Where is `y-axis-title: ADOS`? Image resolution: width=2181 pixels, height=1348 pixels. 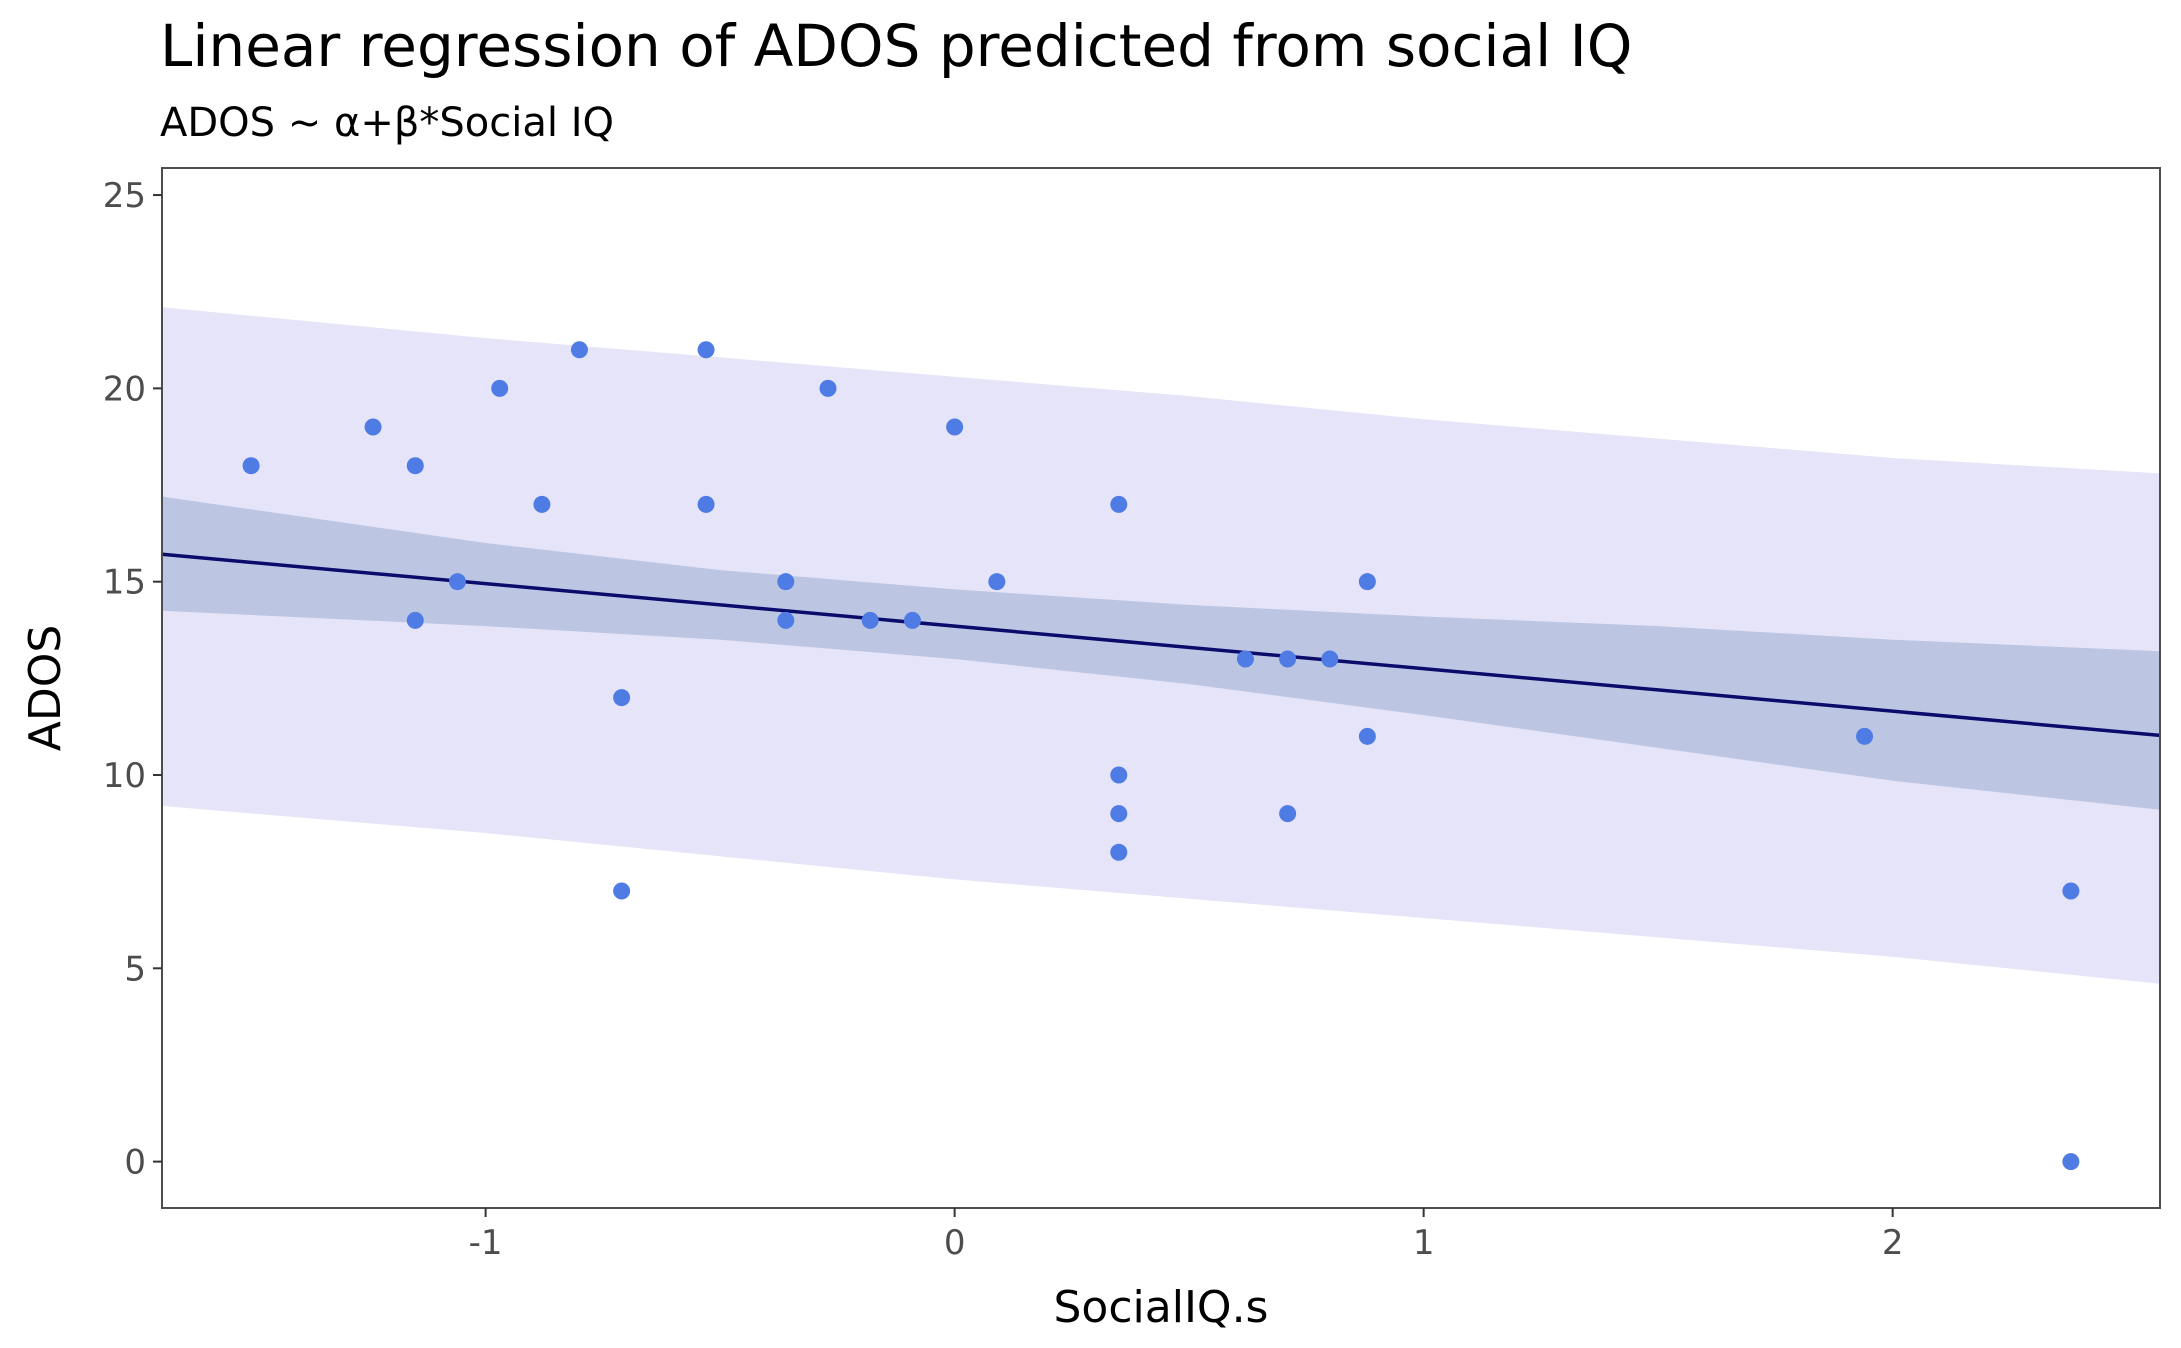 y-axis-title: ADOS is located at coordinates (45, 688).